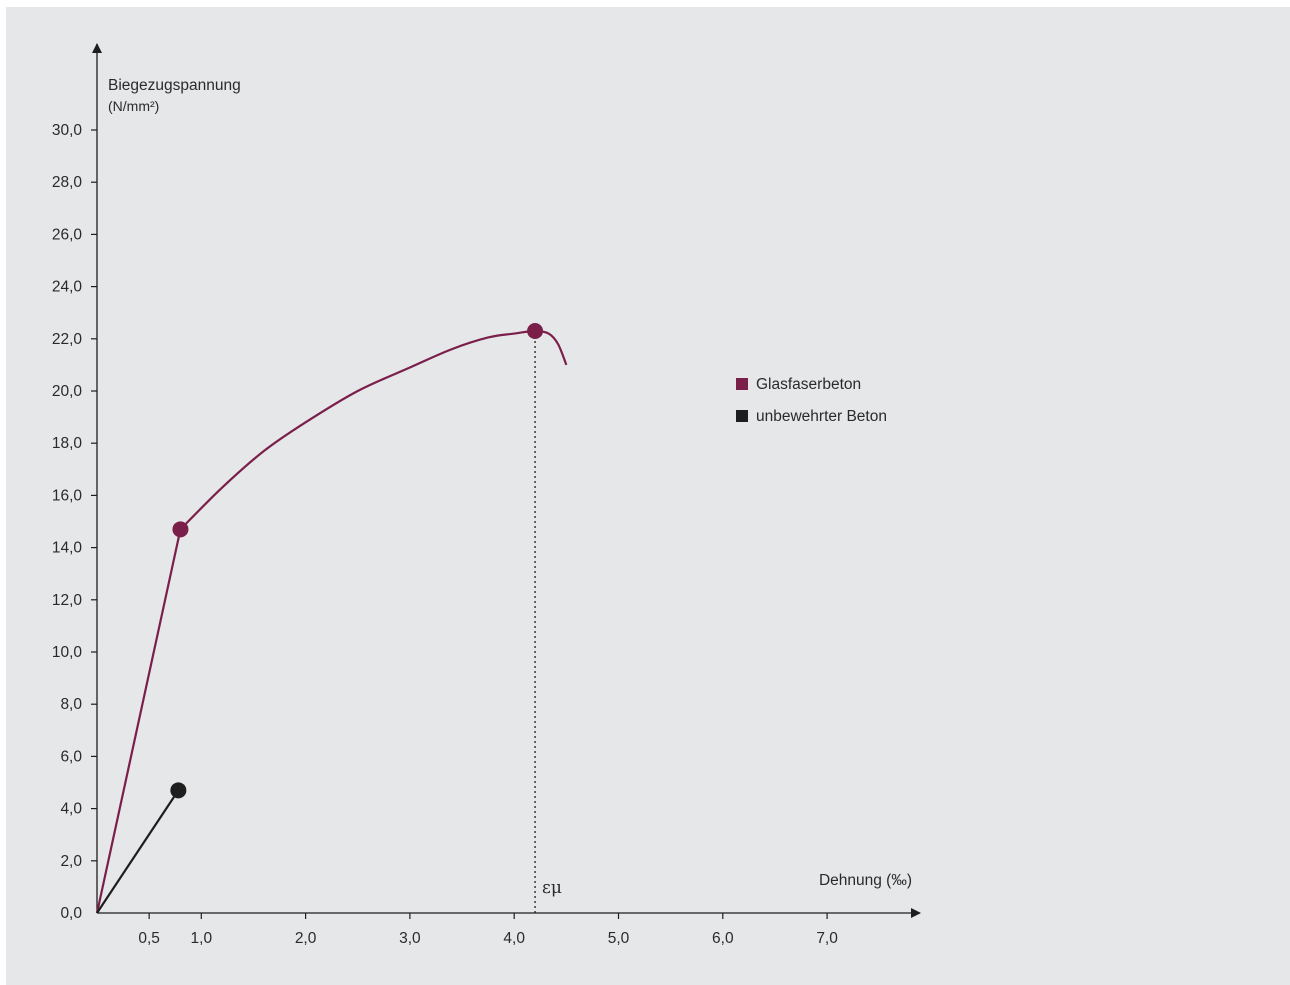 This screenshot has height=985, width=1290. Describe the element at coordinates (133, 106) in the screenshot. I see `y-axis-label-line2: (N/mm²)` at that location.